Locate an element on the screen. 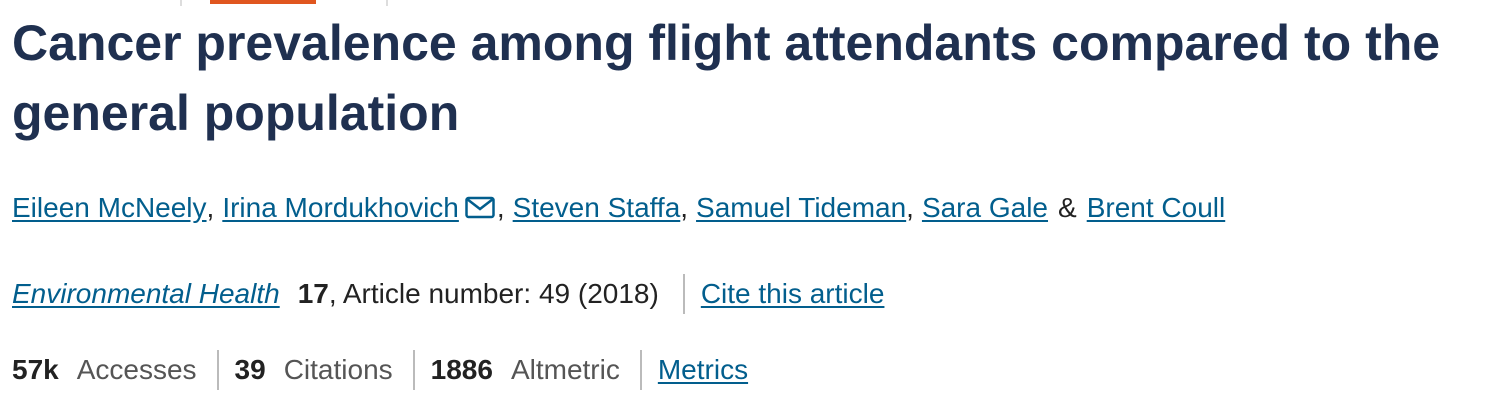  metric-label: Citations is located at coordinates (338, 369).